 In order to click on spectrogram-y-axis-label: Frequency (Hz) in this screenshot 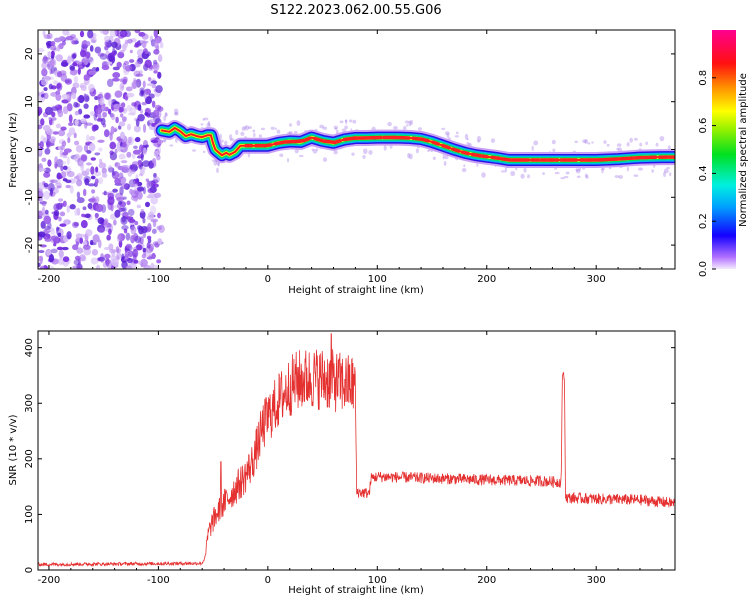, I will do `click(13, 150)`.